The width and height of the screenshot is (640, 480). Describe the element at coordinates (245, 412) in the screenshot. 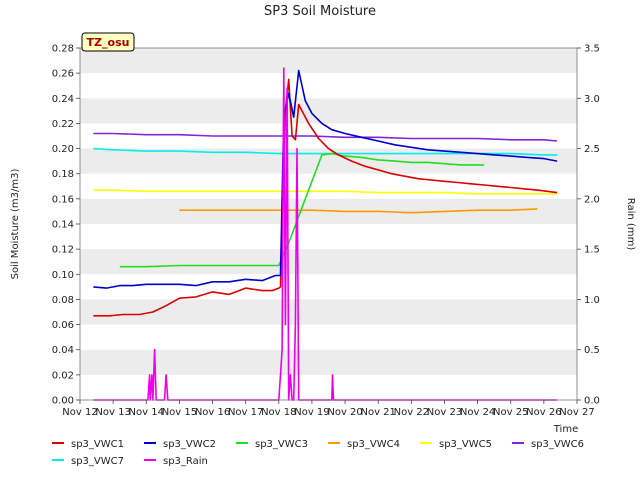

I see `x-tick-label: Nov 17` at that location.